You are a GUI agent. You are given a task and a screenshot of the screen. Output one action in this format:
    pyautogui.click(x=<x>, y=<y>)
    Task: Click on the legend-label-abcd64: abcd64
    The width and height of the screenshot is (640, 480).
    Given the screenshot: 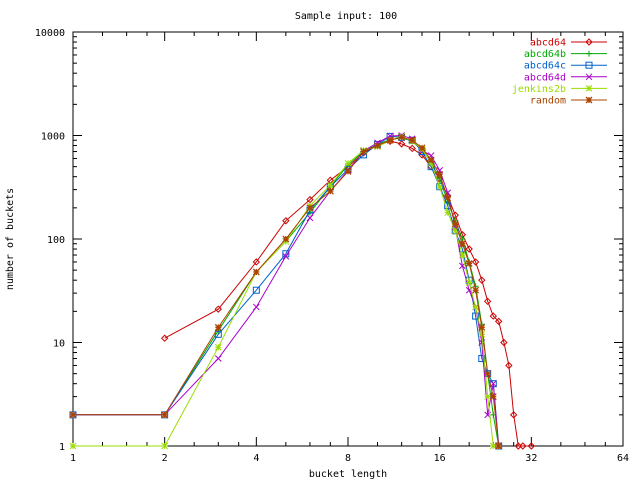 What is the action you would take?
    pyautogui.click(x=548, y=43)
    